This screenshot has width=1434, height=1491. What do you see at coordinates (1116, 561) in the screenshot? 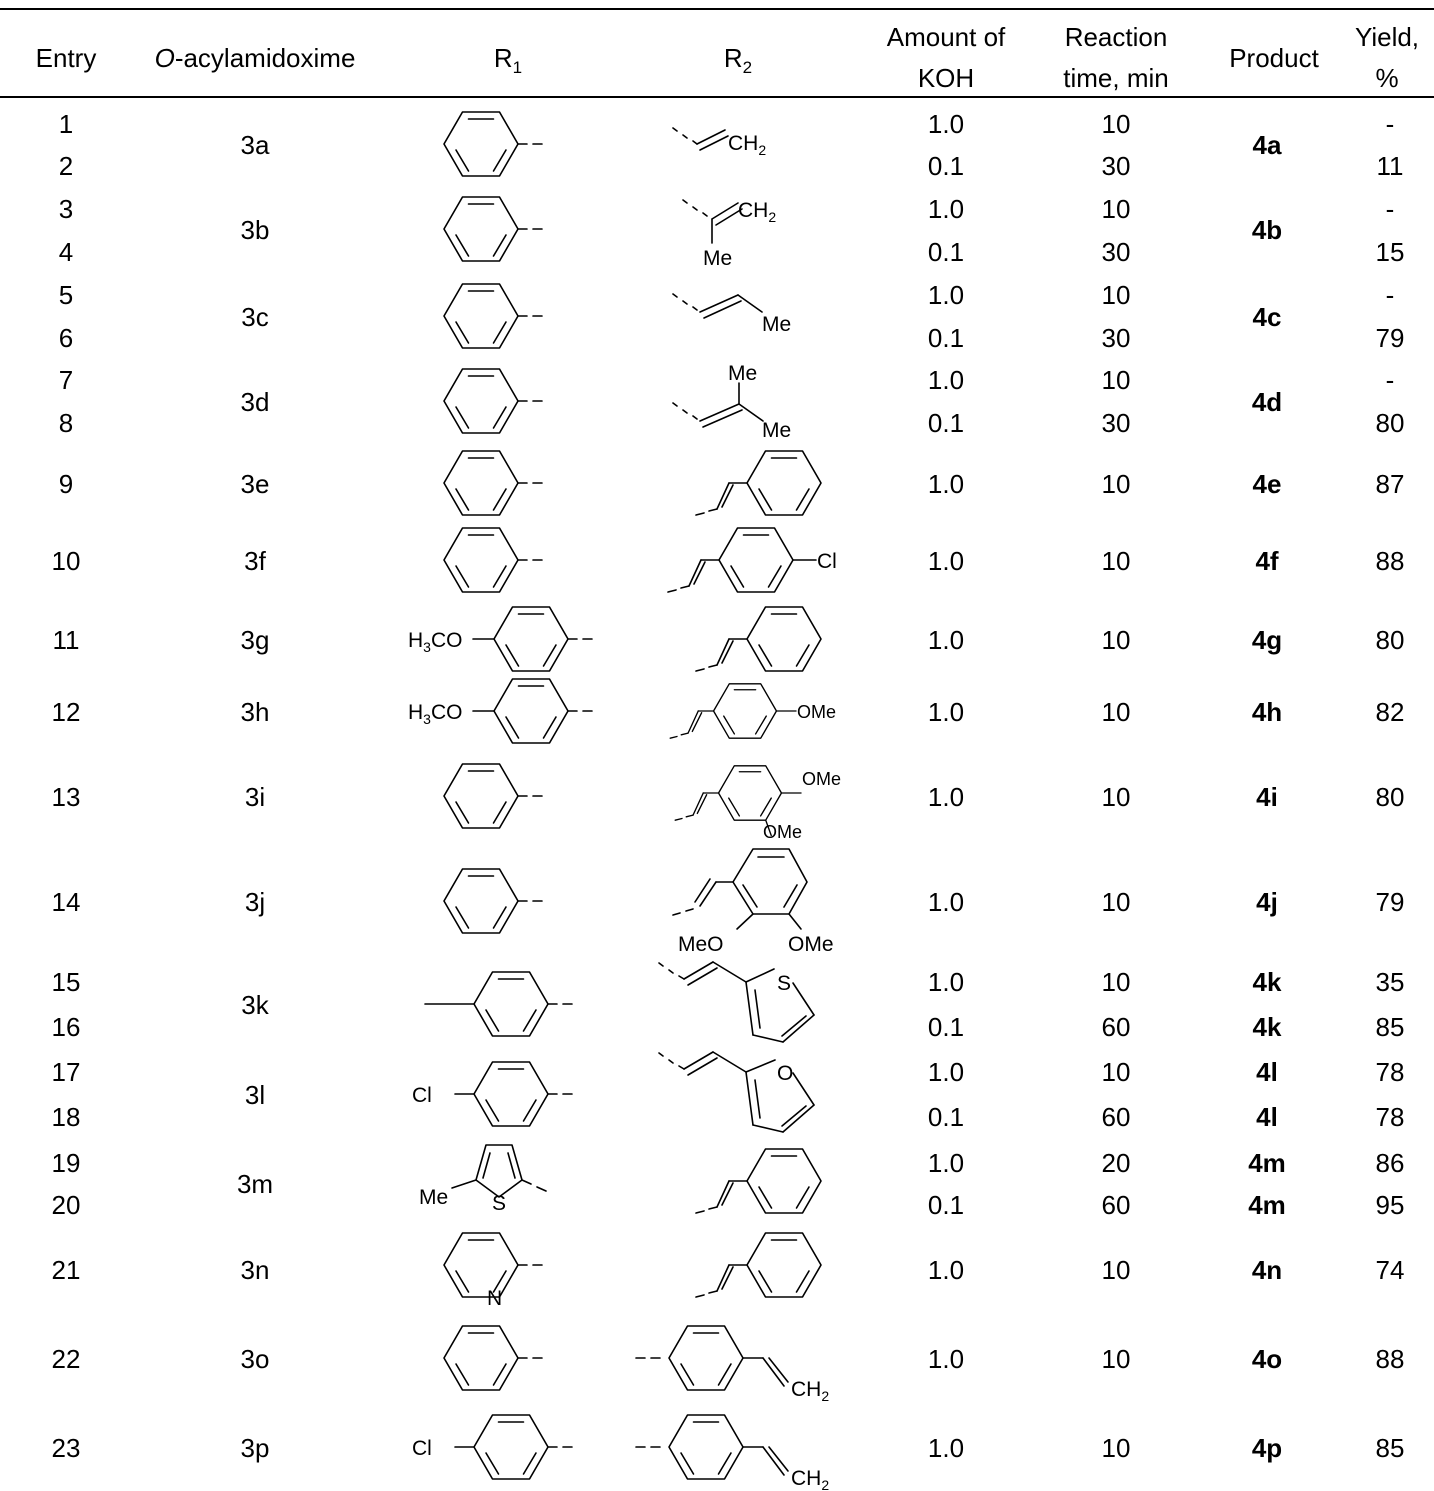
I see `row-10-time: 10` at bounding box center [1116, 561].